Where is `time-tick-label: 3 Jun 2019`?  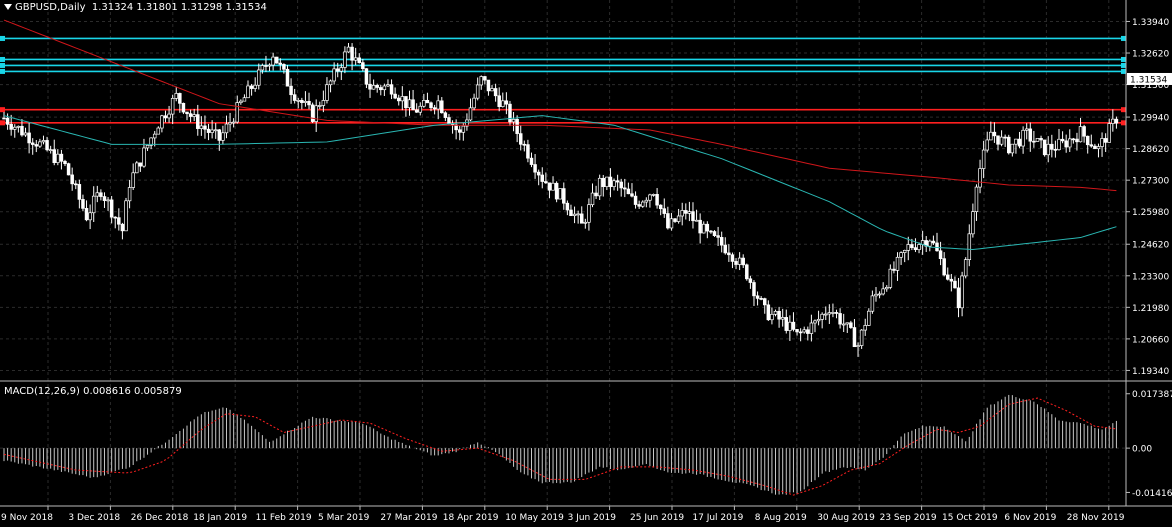 time-tick-label: 3 Jun 2019 is located at coordinates (592, 518).